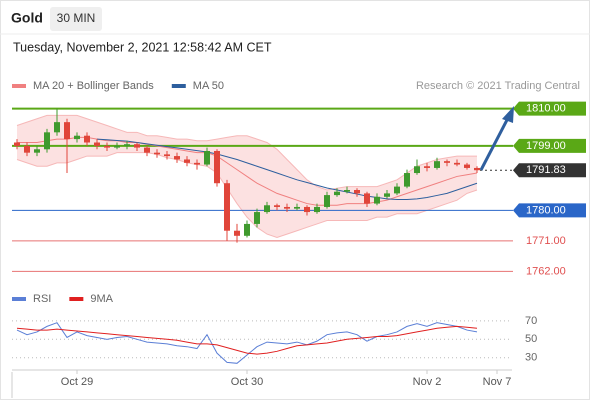  I want to click on level-label: 1771.00, so click(546, 241).